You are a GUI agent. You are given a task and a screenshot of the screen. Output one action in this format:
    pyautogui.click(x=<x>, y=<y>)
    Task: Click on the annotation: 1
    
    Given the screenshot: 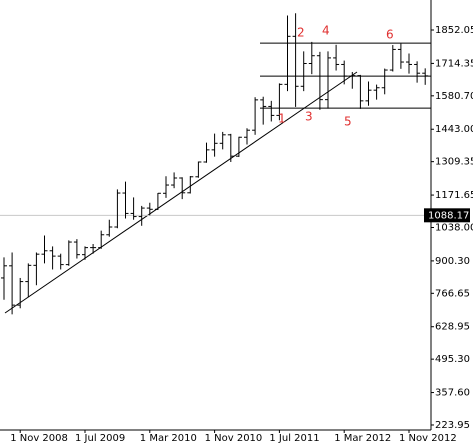 What is the action you would take?
    pyautogui.click(x=282, y=119)
    